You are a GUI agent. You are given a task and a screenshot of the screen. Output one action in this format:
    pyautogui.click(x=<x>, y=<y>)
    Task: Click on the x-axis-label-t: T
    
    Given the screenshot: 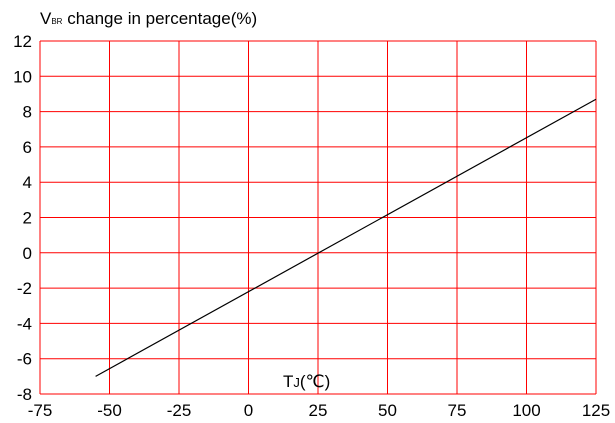 What is the action you would take?
    pyautogui.click(x=288, y=381)
    